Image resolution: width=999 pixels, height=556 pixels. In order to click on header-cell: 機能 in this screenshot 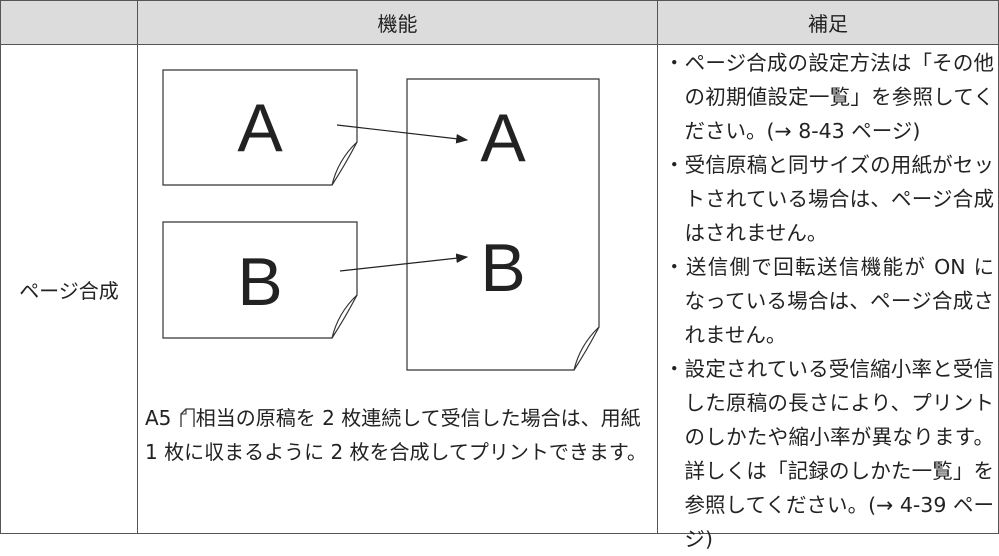, I will do `click(397, 22)`.